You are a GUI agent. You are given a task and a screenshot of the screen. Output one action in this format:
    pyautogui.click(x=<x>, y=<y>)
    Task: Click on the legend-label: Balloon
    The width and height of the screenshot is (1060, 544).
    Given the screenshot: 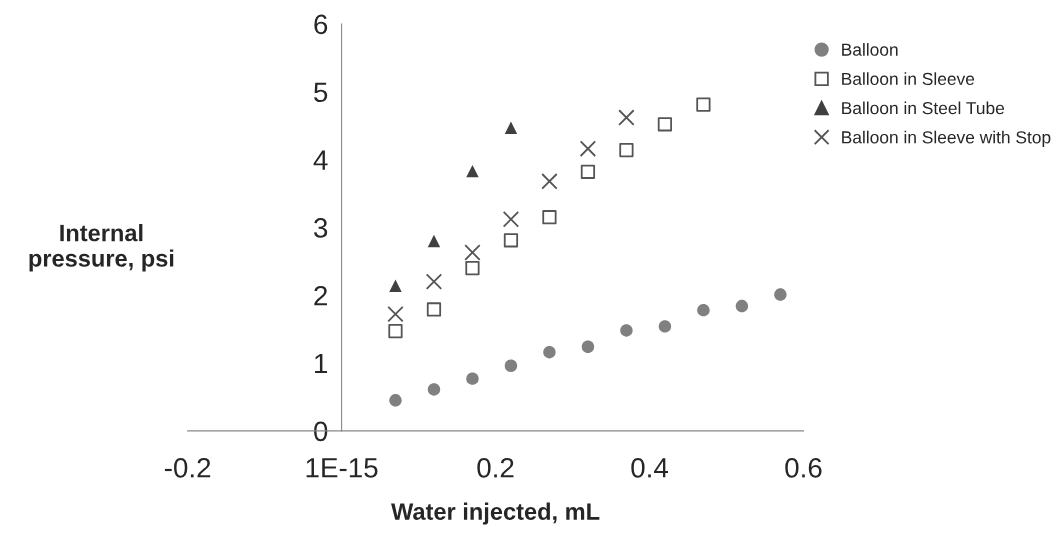 What is the action you would take?
    pyautogui.click(x=870, y=49)
    